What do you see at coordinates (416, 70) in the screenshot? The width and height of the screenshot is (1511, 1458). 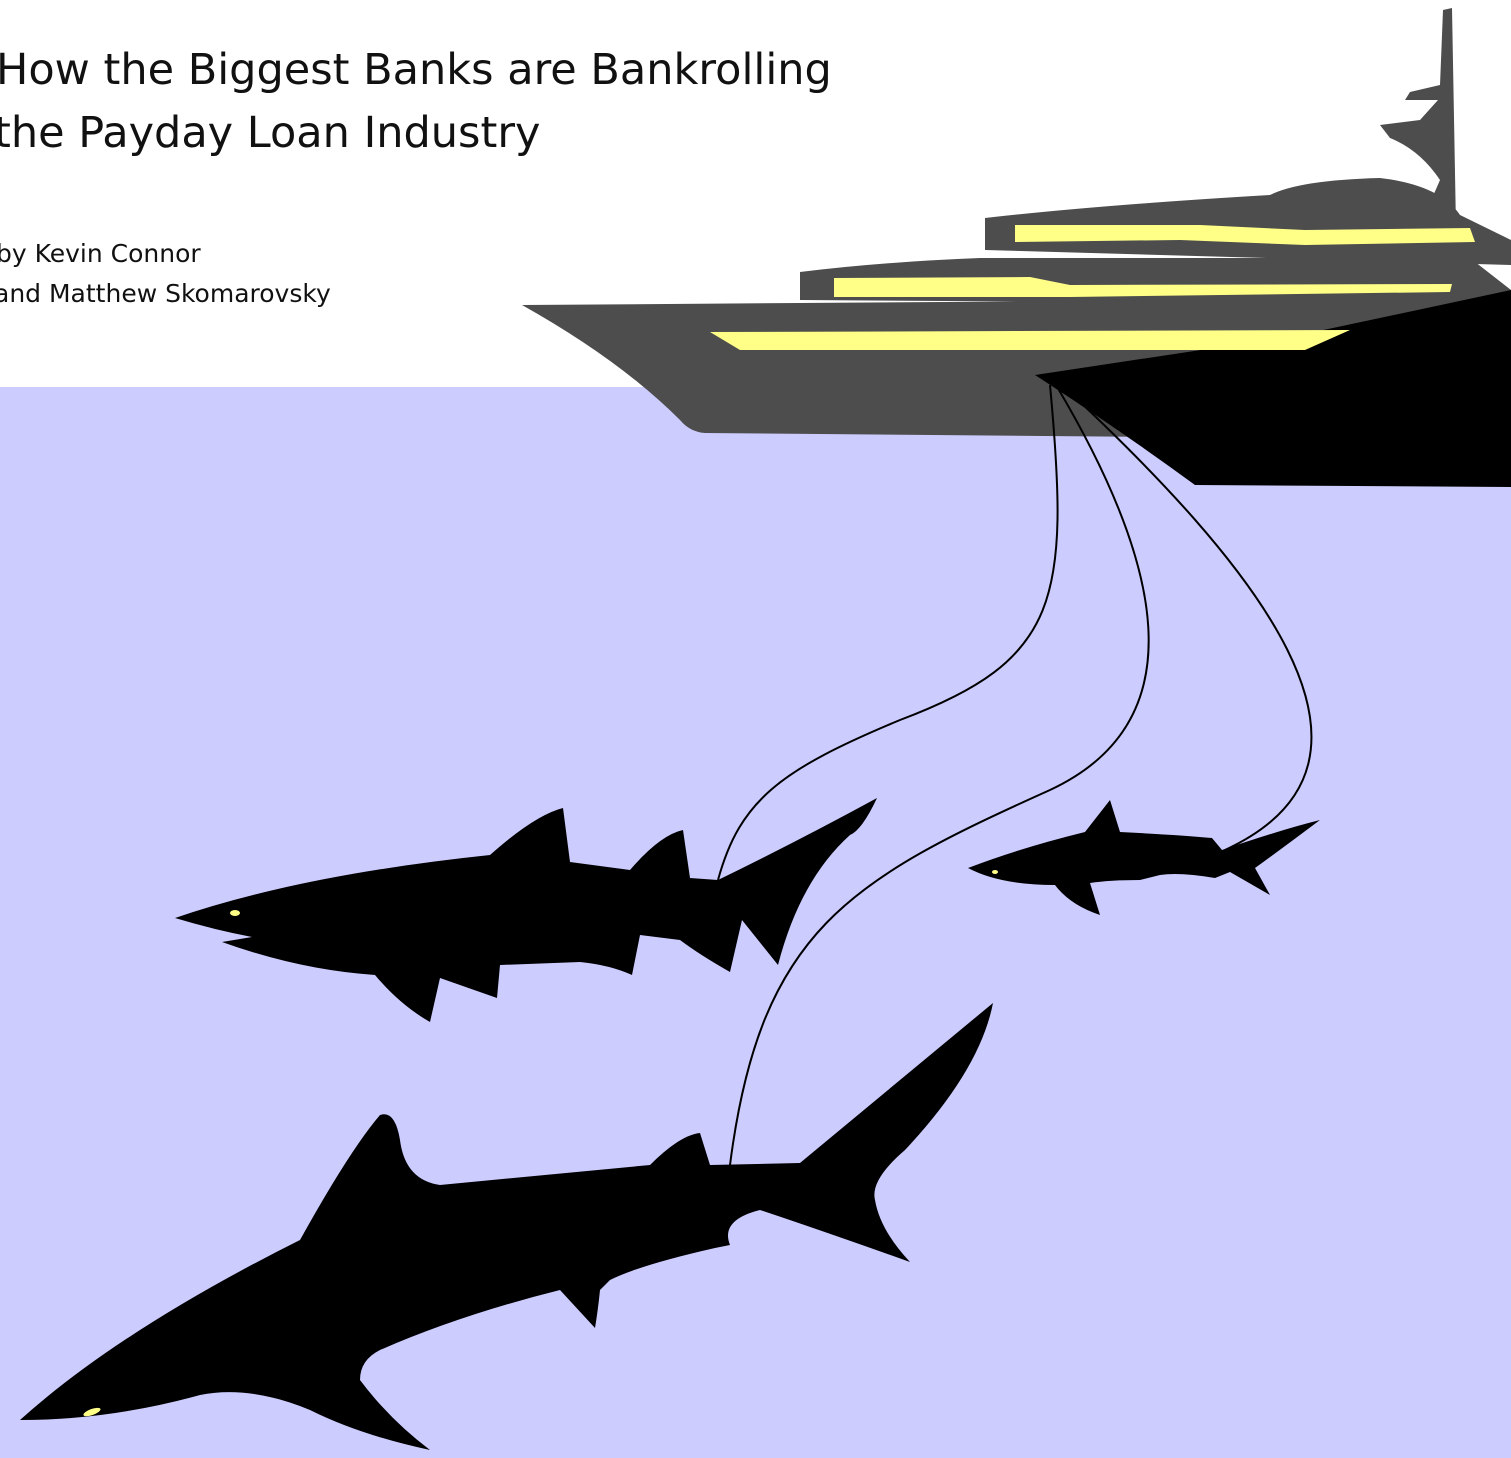 I see `title-line: How the Biggest Banks are Bankrolling` at bounding box center [416, 70].